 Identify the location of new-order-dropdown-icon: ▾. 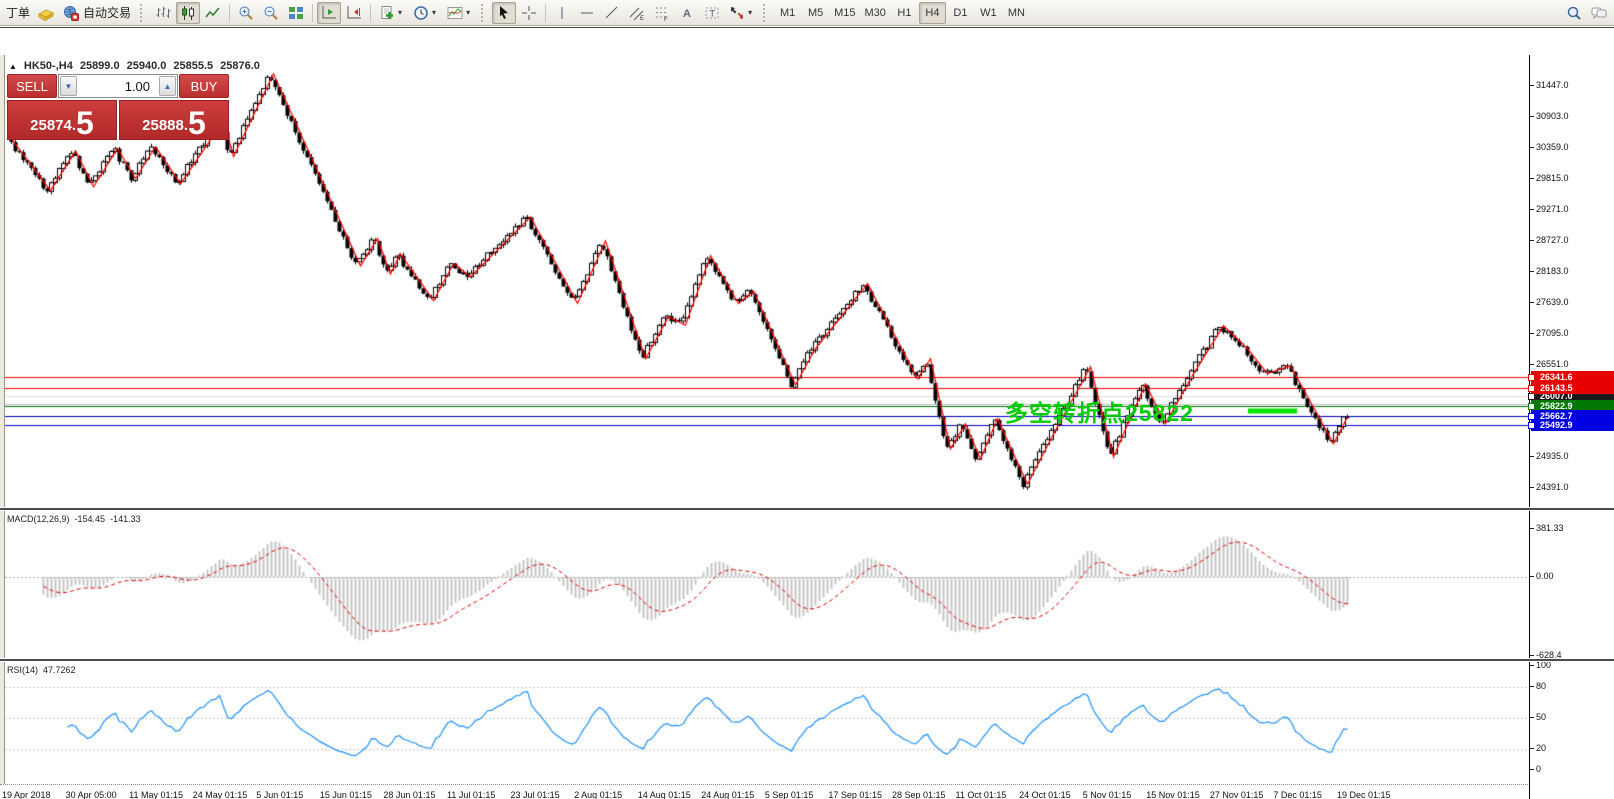
(400, 12).